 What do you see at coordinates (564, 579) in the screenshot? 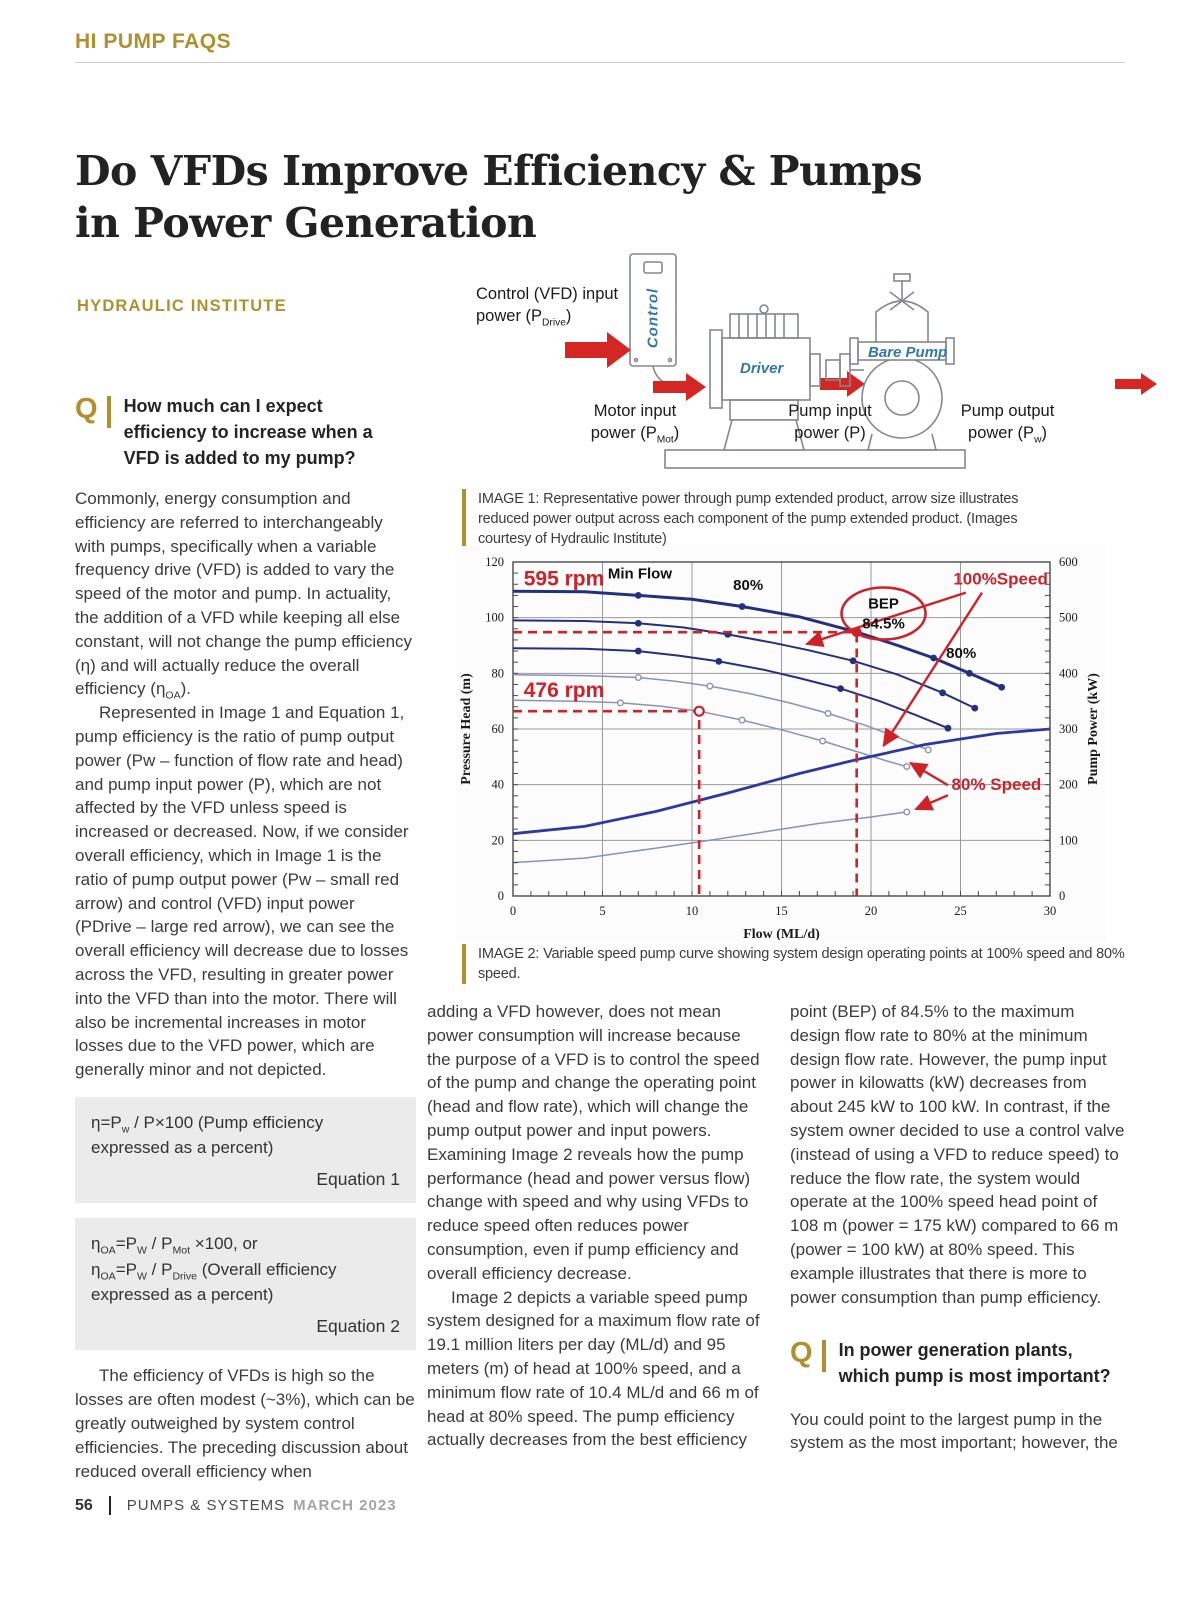
I see `annotation-595rpm: 595 rpm` at bounding box center [564, 579].